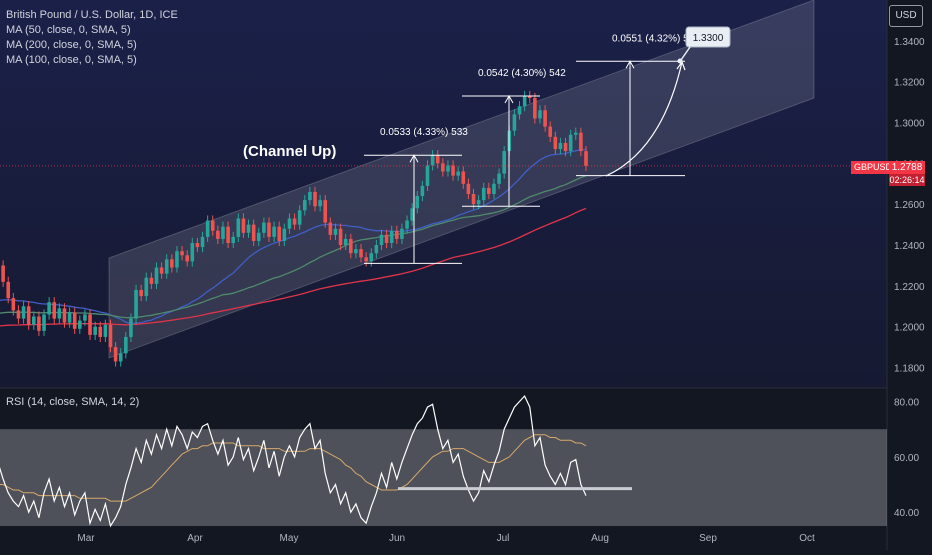 The height and width of the screenshot is (555, 932). Describe the element at coordinates (68, 30) in the screenshot. I see `indicator-ma-50: MA (50, close, 0, SMA, 5)` at that location.